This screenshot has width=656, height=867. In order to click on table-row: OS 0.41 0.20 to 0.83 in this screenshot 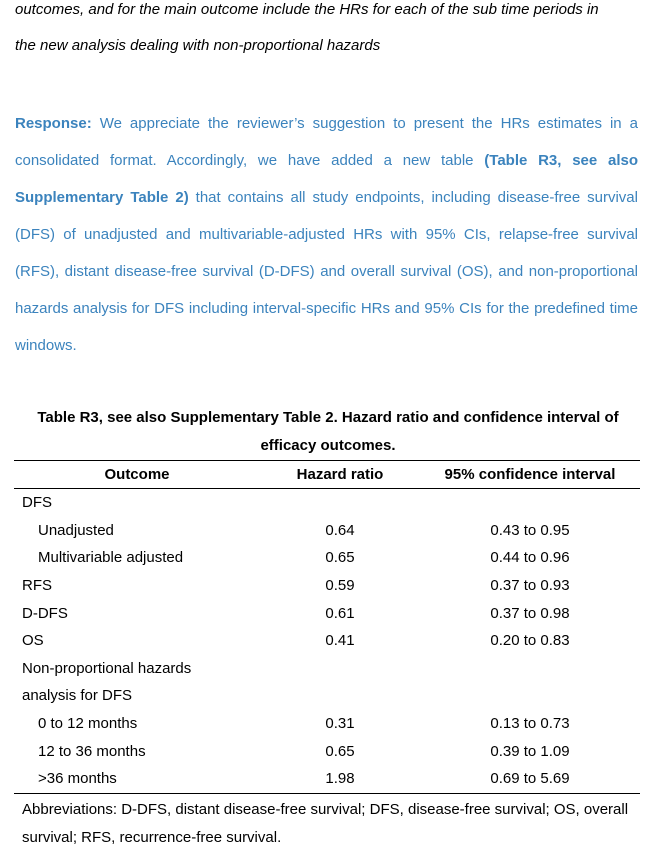, I will do `click(327, 641)`.